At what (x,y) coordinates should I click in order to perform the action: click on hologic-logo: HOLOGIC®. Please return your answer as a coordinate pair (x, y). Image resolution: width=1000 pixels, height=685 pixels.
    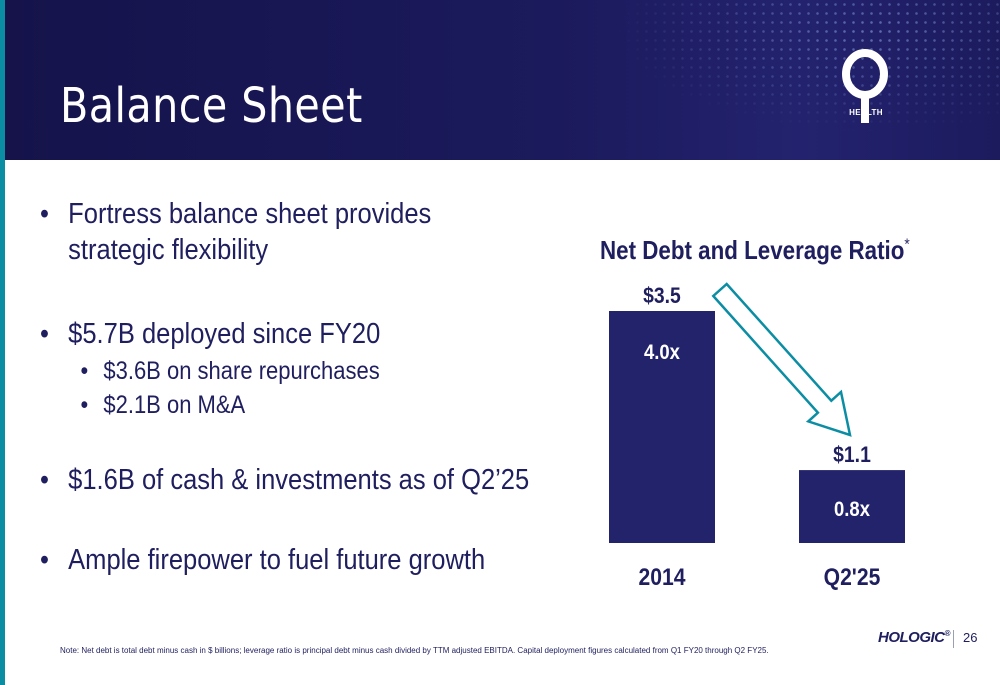
    Looking at the image, I should click on (914, 637).